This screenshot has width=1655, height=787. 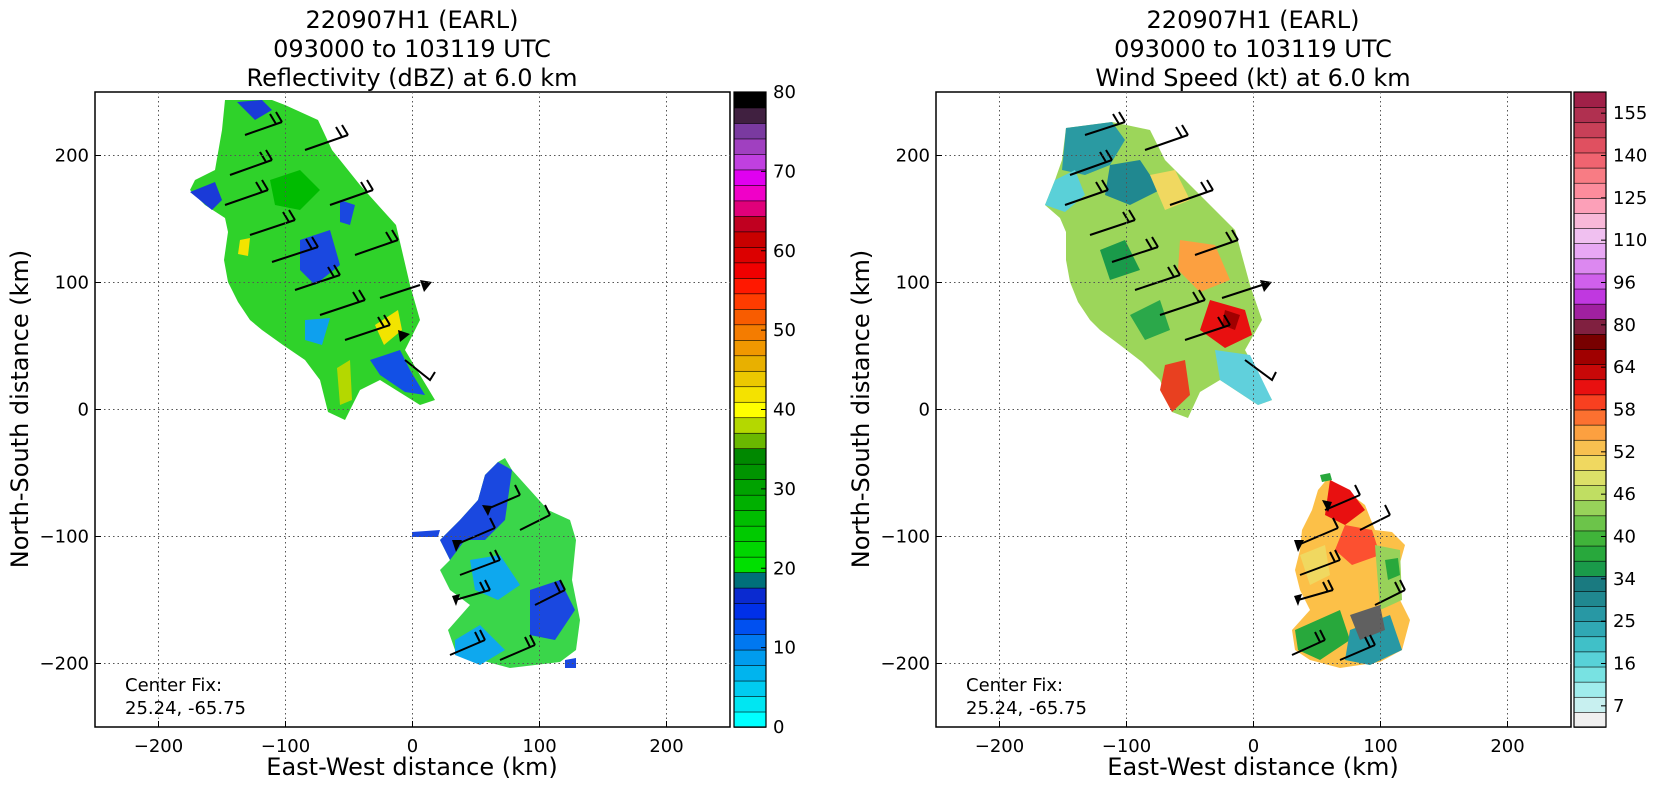 What do you see at coordinates (1014, 685) in the screenshot?
I see `right-center-fix-label: Center Fix:` at bounding box center [1014, 685].